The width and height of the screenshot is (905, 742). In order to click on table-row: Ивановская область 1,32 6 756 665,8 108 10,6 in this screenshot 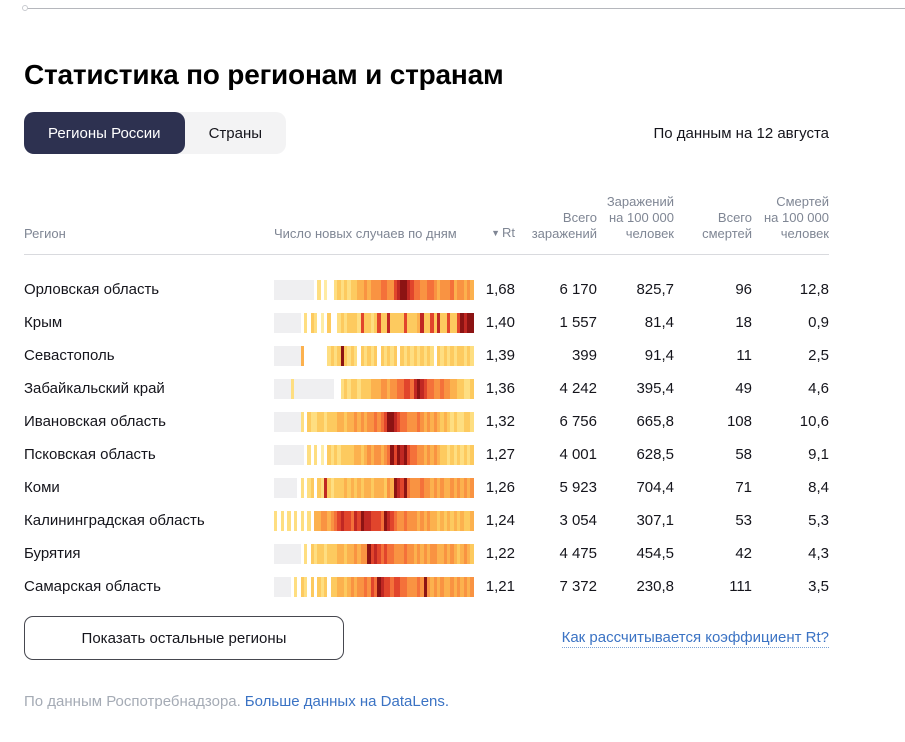, I will do `click(426, 421)`.